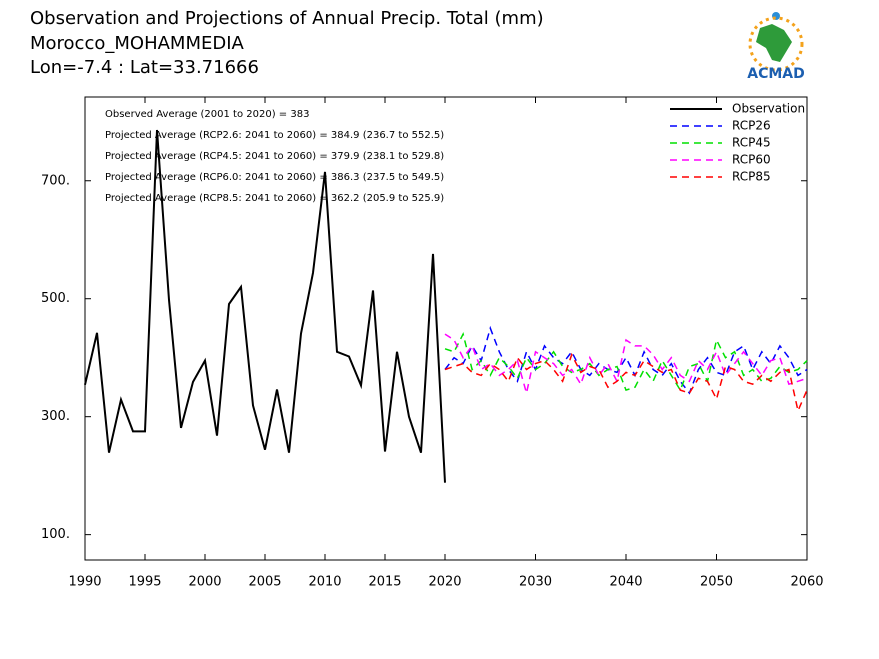  What do you see at coordinates (207, 114) in the screenshot?
I see `annotation: Observed Average (2001 to 2020) = 383` at bounding box center [207, 114].